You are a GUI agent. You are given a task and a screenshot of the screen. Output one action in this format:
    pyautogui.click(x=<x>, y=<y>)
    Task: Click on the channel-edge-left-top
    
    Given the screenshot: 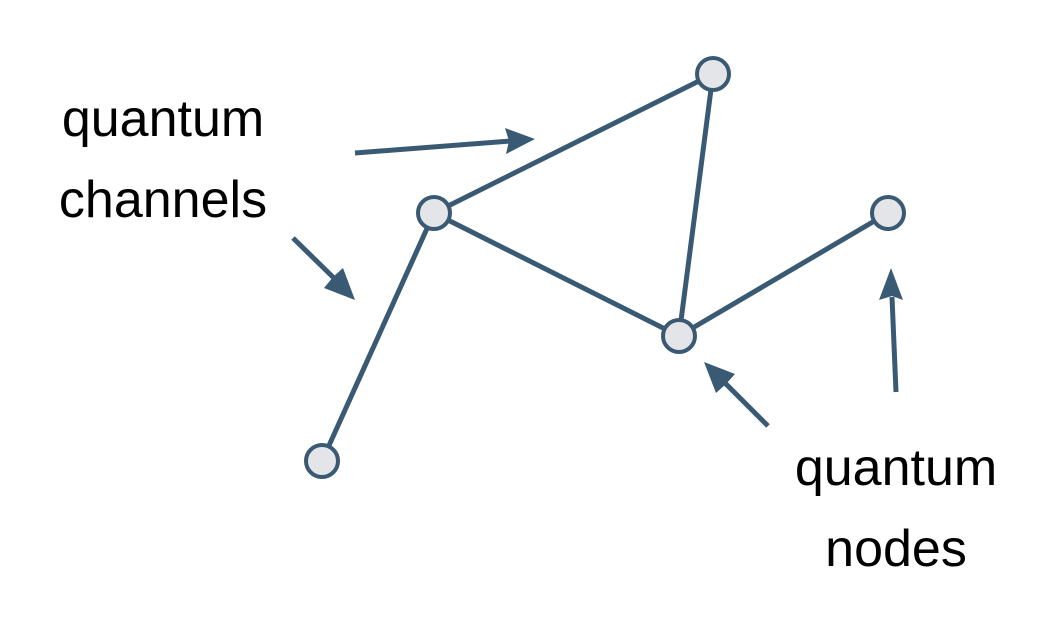 What is the action you would take?
    pyautogui.click(x=573, y=143)
    